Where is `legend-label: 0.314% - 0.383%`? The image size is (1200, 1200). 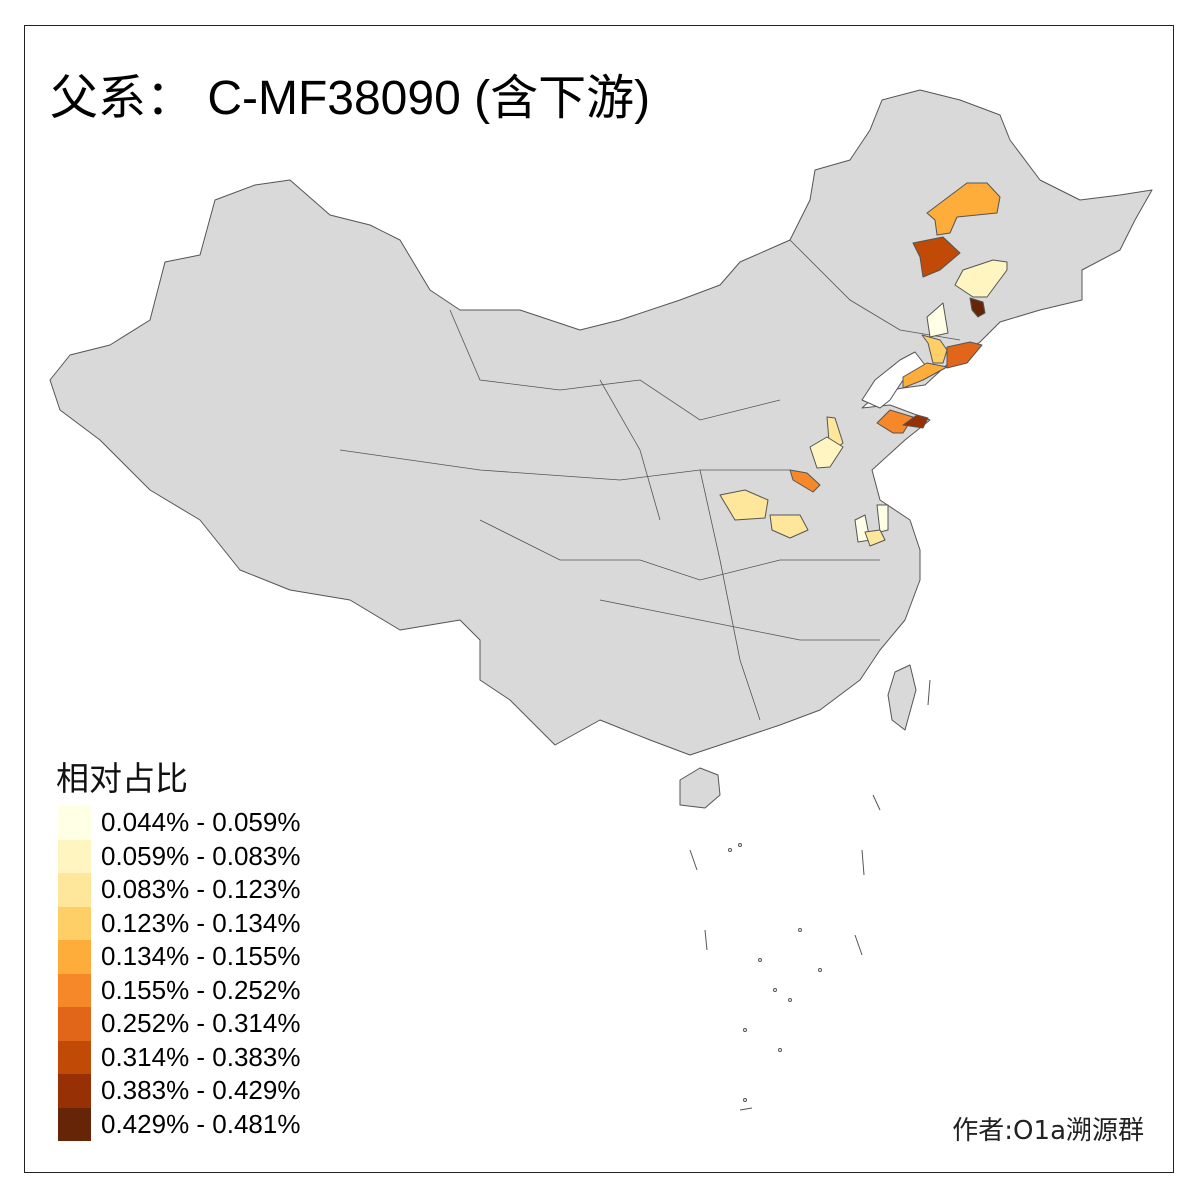
legend-label: 0.314% - 0.383% is located at coordinates (201, 1056).